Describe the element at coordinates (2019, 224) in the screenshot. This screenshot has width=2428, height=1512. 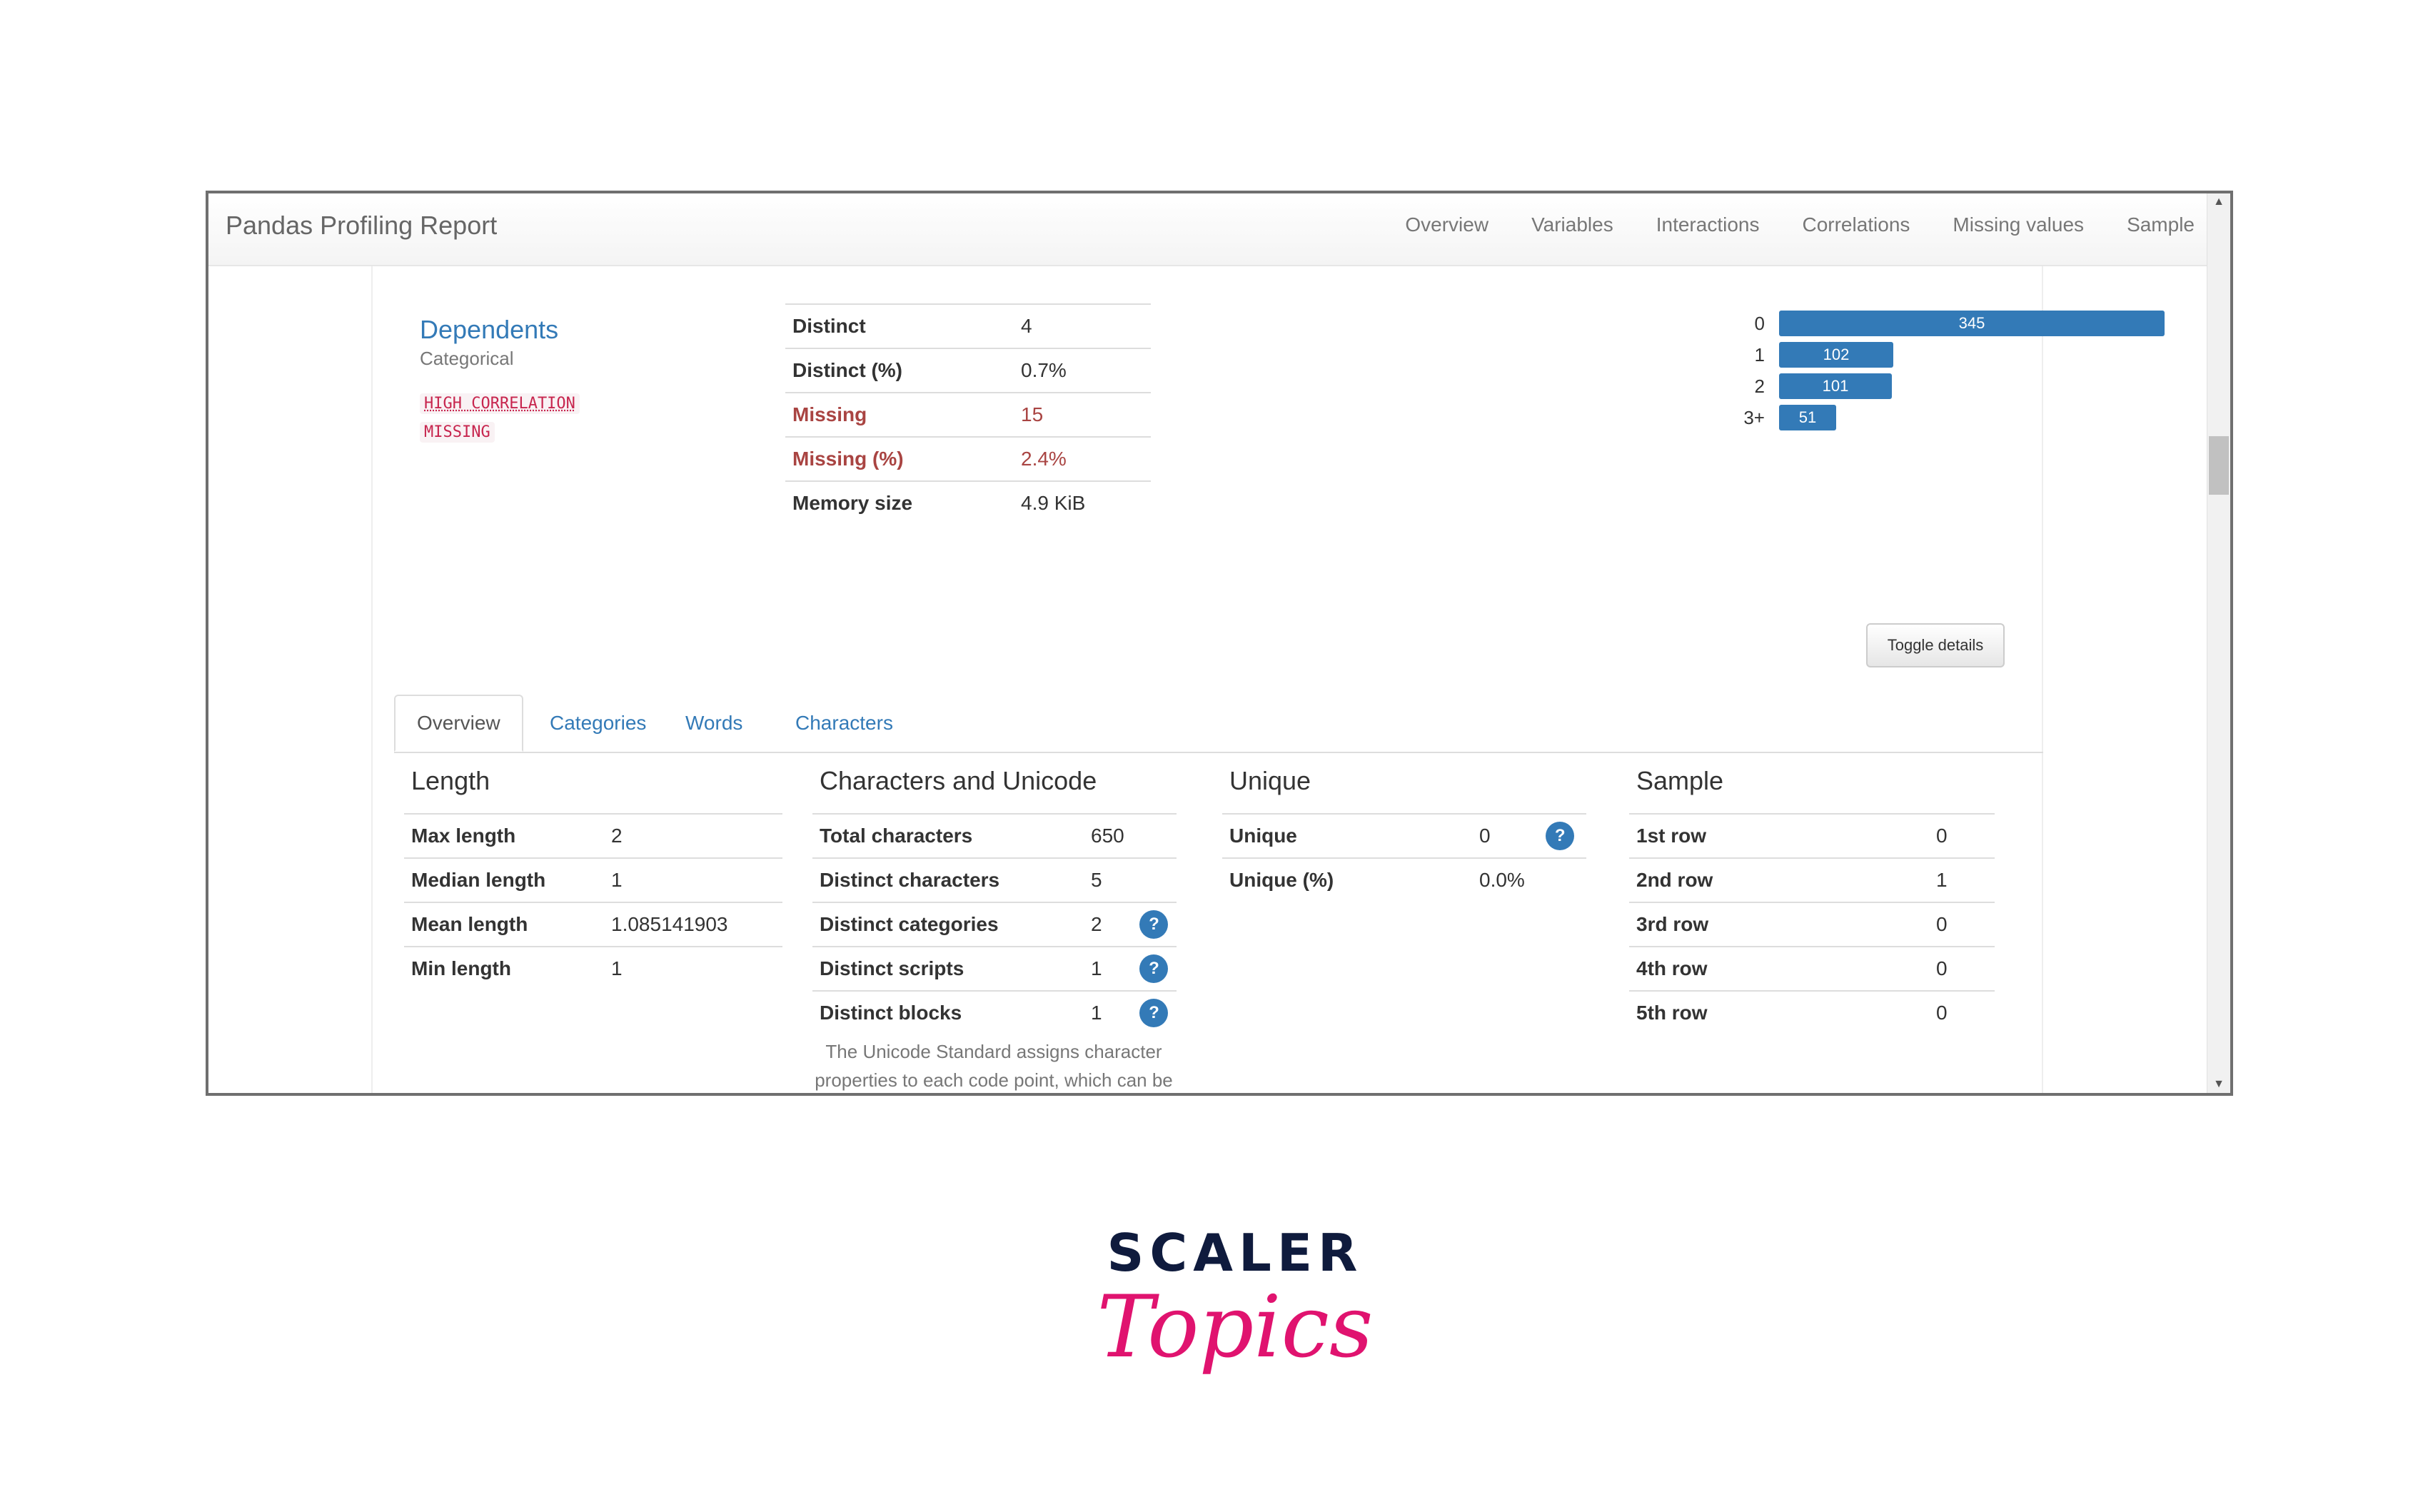
I see `nav-missing-values: Missing values` at that location.